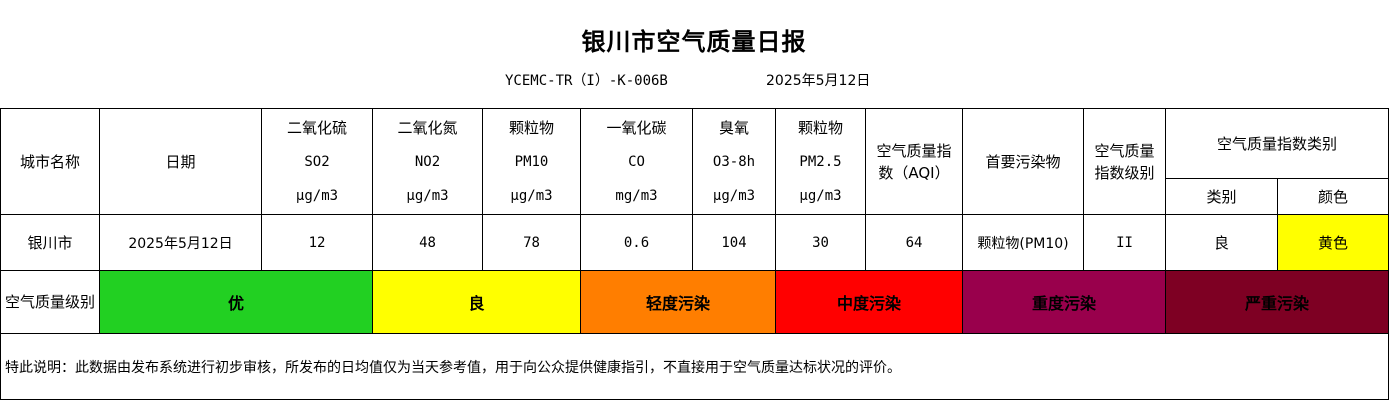 The image size is (1400, 407). What do you see at coordinates (531, 195) in the screenshot?
I see `header-pm10-unit: μg/m3` at bounding box center [531, 195].